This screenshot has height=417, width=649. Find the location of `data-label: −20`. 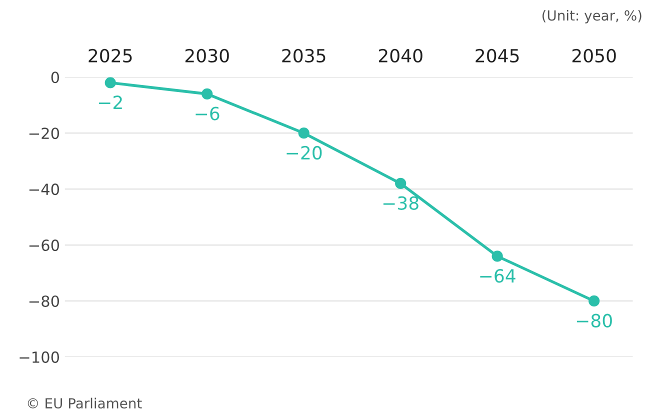

data-label: −20 is located at coordinates (304, 153).